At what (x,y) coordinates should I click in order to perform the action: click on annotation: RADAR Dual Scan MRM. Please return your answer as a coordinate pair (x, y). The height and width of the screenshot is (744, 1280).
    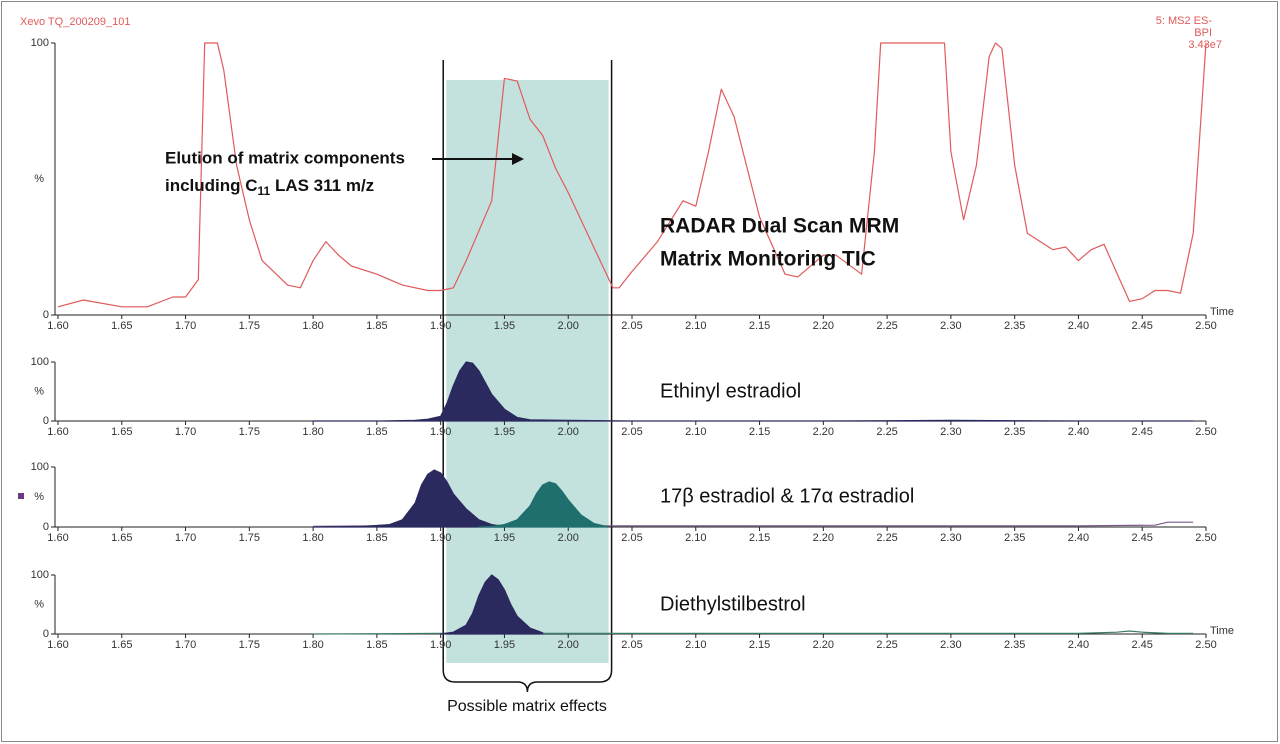
    Looking at the image, I should click on (779, 226).